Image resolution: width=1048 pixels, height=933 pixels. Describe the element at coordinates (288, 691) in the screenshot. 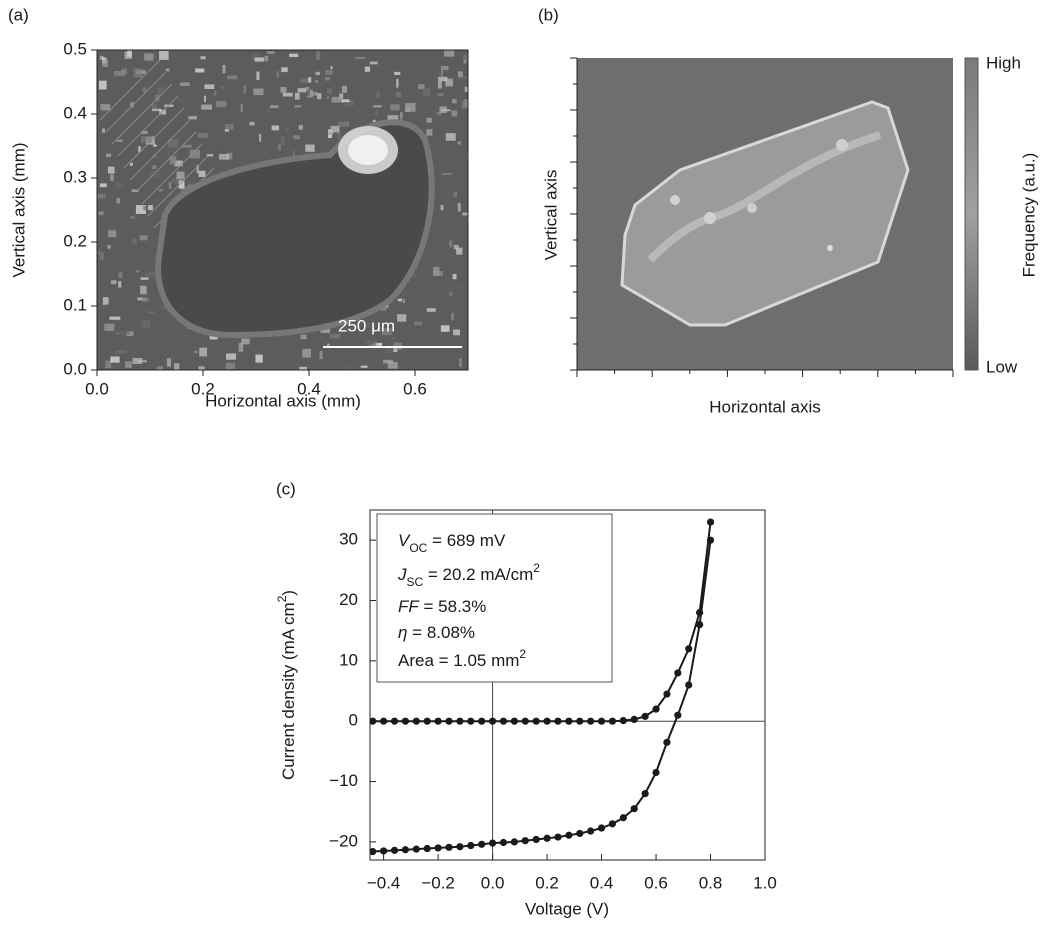

I see `text-part: Current density (mA cm` at that location.